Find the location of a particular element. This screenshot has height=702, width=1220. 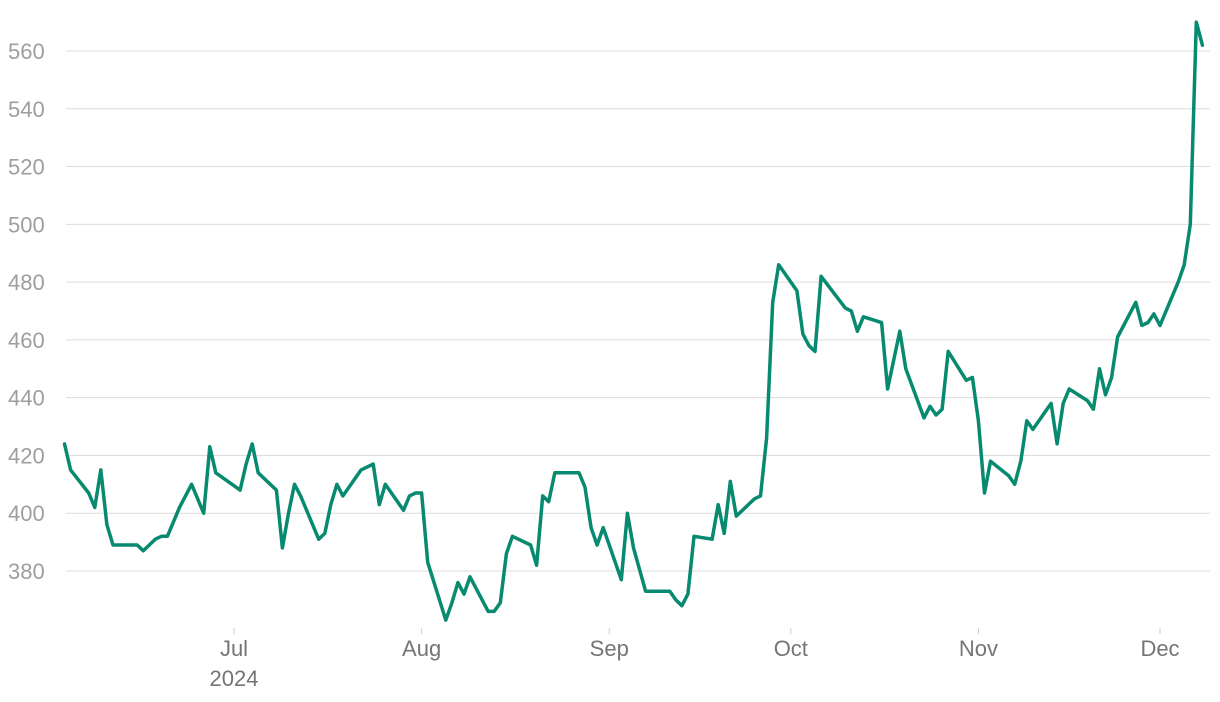

y-tick-label-540: 540 is located at coordinates (26, 109).